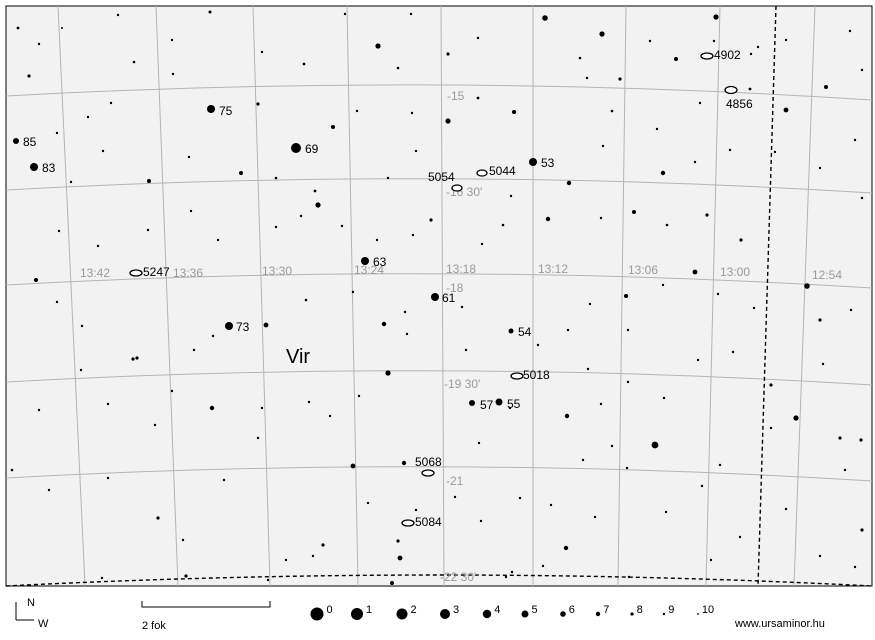 This screenshot has width=875, height=640. What do you see at coordinates (456, 610) in the screenshot?
I see `magnitude-label: 3` at bounding box center [456, 610].